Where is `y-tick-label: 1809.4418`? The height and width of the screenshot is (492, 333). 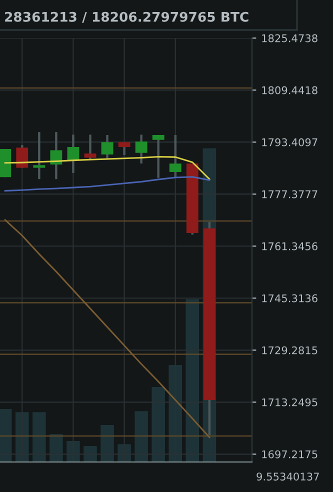
y-tick-label: 1809.4418 is located at coordinates (290, 90).